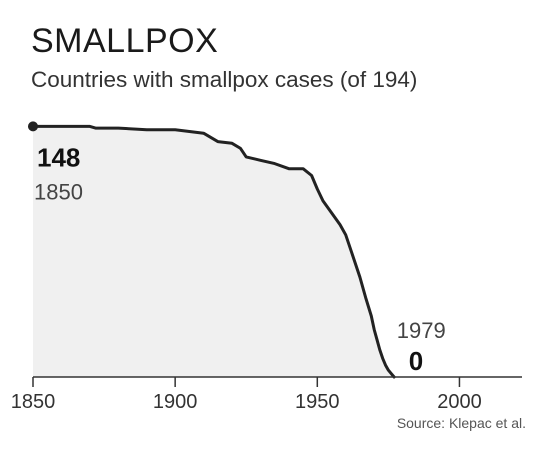 Image resolution: width=558 pixels, height=470 pixels. Describe the element at coordinates (33, 402) in the screenshot. I see `x-tick-label: 1850` at that location.